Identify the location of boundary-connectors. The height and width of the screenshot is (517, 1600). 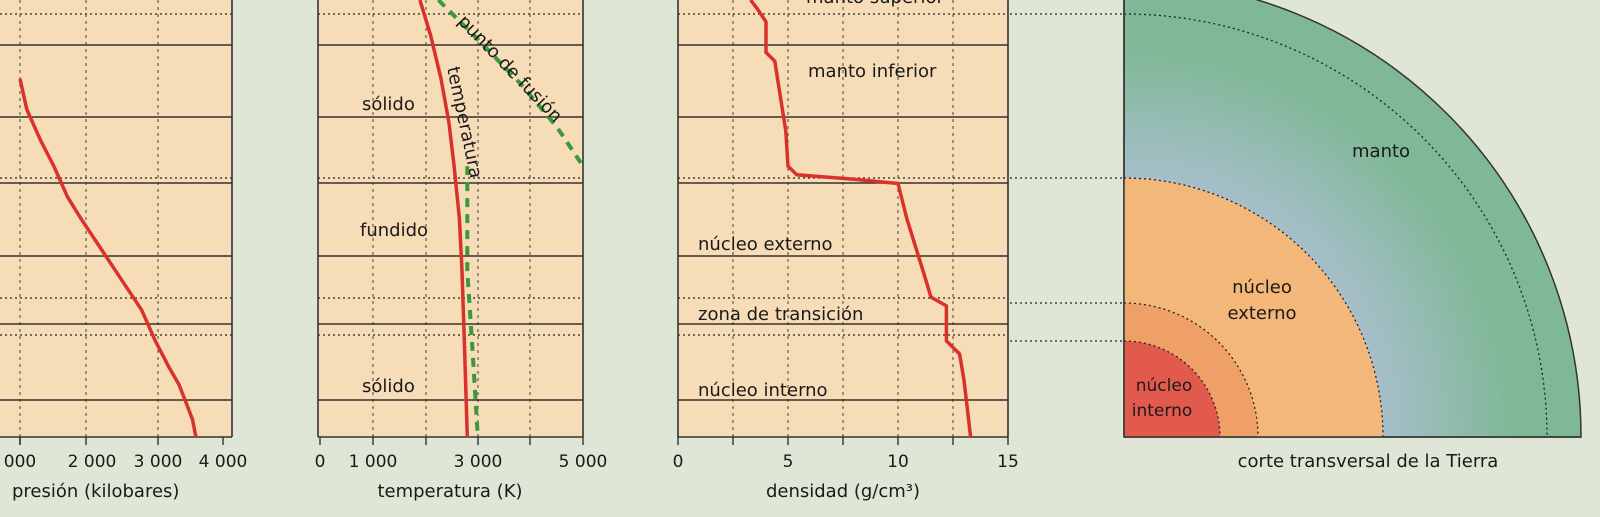
(1067, 177).